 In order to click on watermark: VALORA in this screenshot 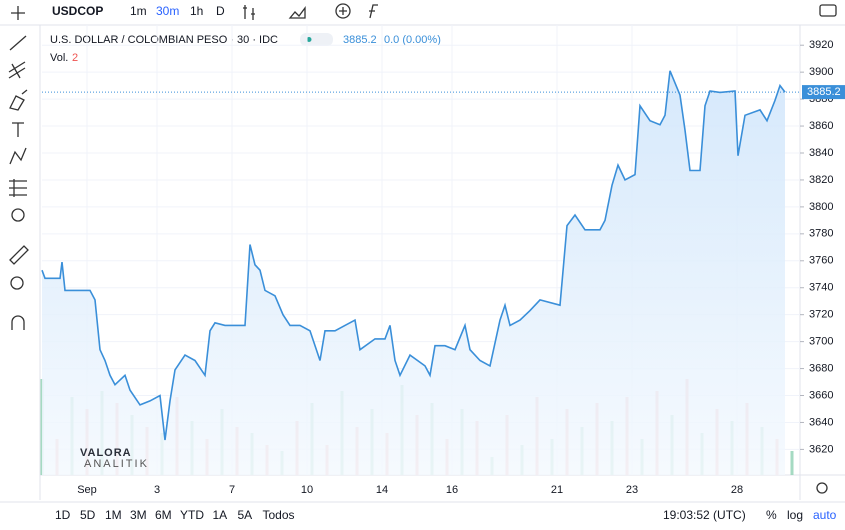, I will do `click(106, 453)`.